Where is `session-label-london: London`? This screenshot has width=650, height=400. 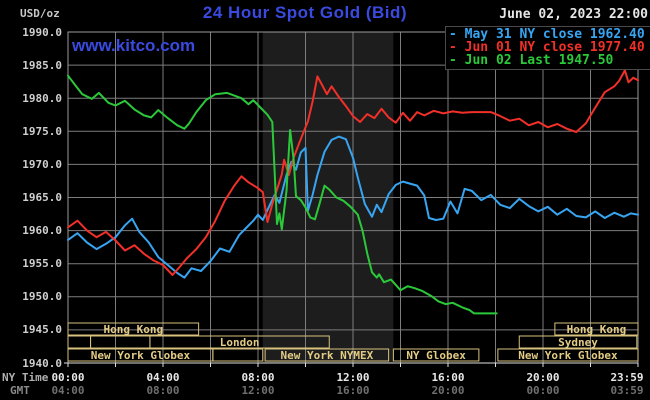 session-label-london: London is located at coordinates (240, 342).